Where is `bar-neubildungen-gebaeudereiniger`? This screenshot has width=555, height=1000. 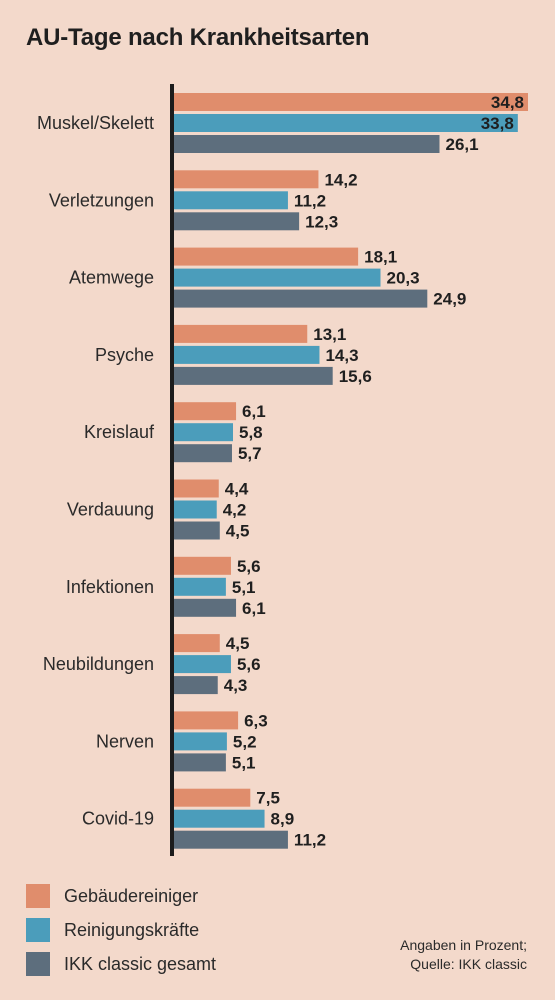 bar-neubildungen-gebaeudereiniger is located at coordinates (197, 643).